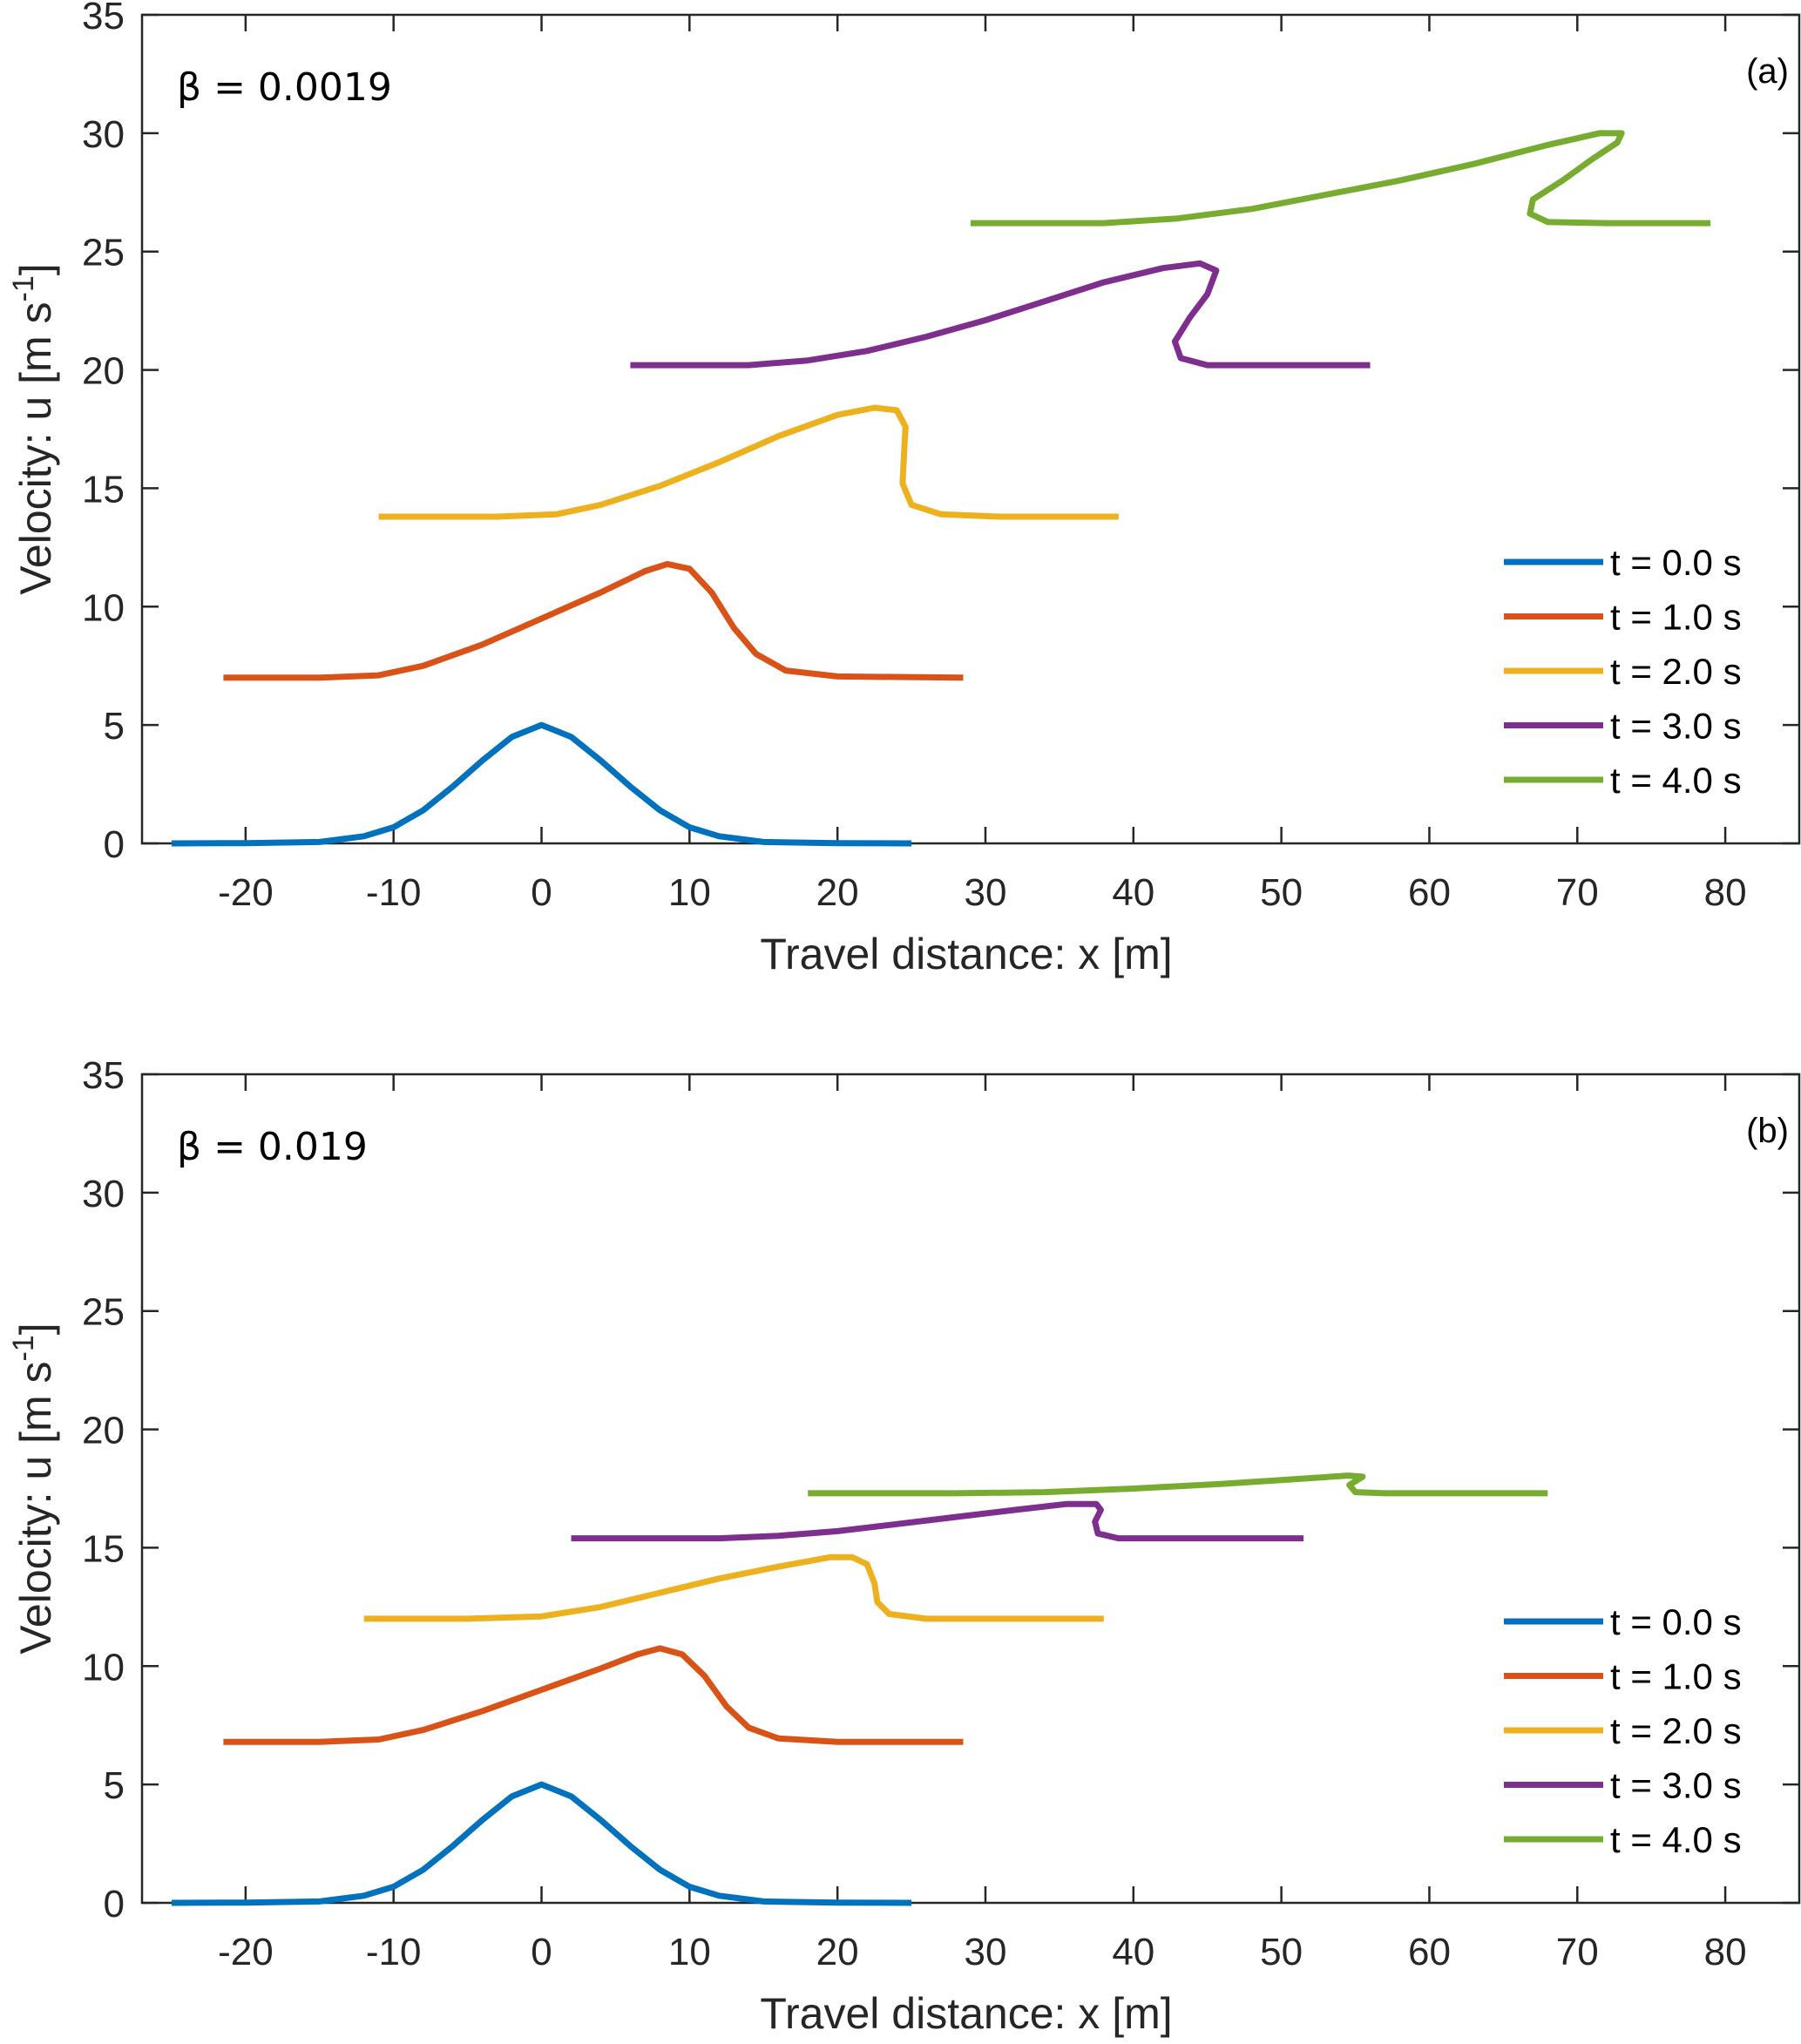 Image resolution: width=1801 pixels, height=2044 pixels. What do you see at coordinates (1768, 72) in the screenshot?
I see `panel-label: (a)` at bounding box center [1768, 72].